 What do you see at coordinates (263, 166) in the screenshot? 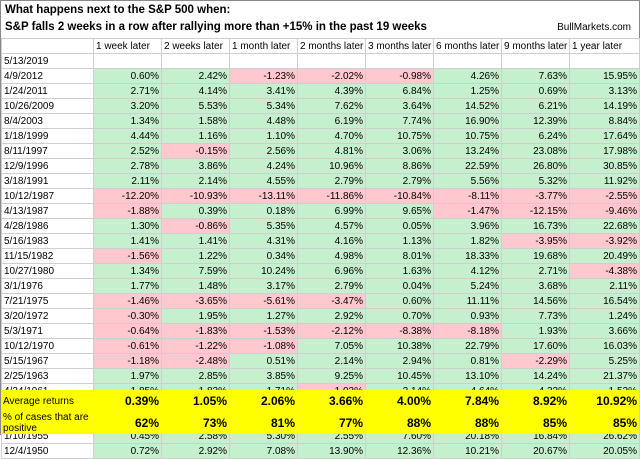
I see `return-cell: 4.24%` at bounding box center [263, 166].